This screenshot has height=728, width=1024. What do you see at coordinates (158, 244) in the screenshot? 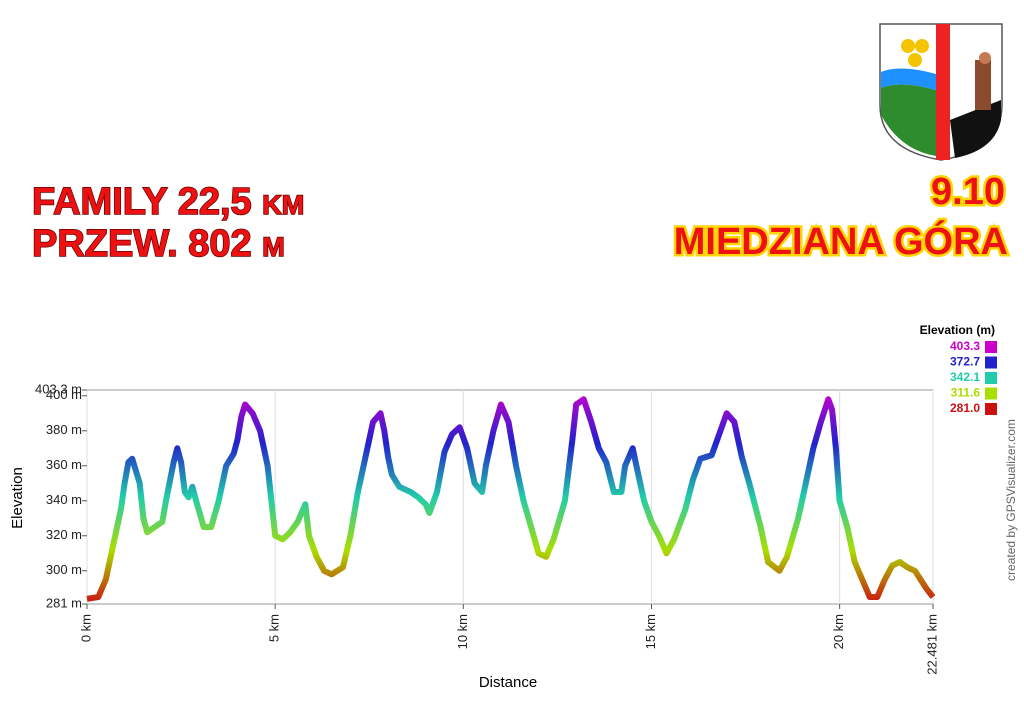
I see `header-line: PRZEW. 802 m` at bounding box center [158, 244].